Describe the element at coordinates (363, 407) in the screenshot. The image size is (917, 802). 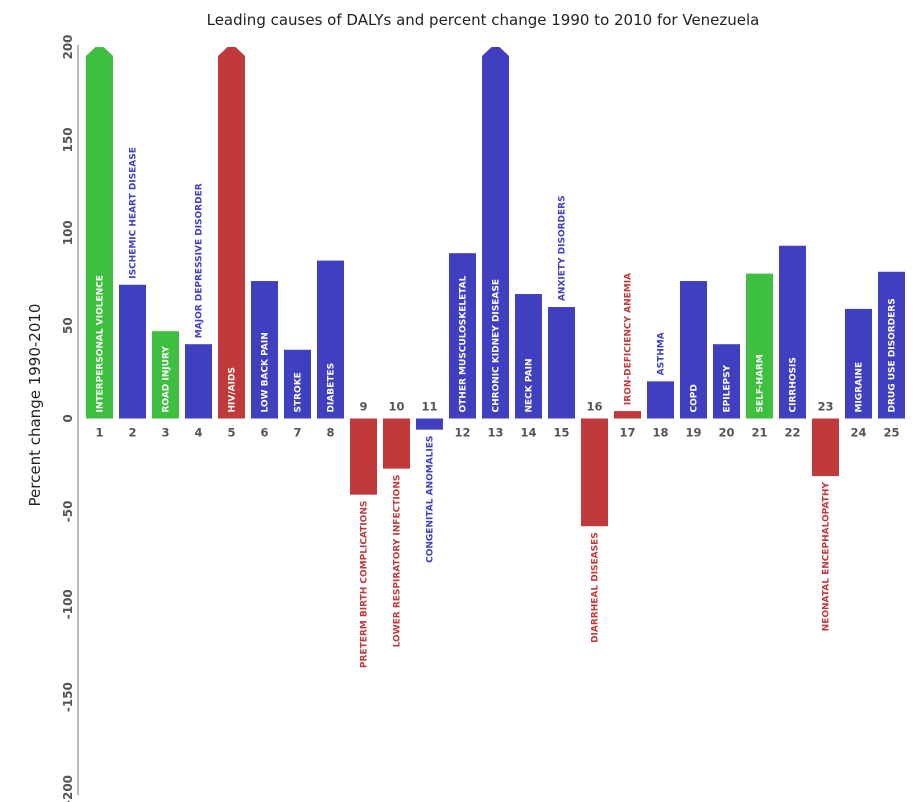
I see `rank-label: 9` at that location.